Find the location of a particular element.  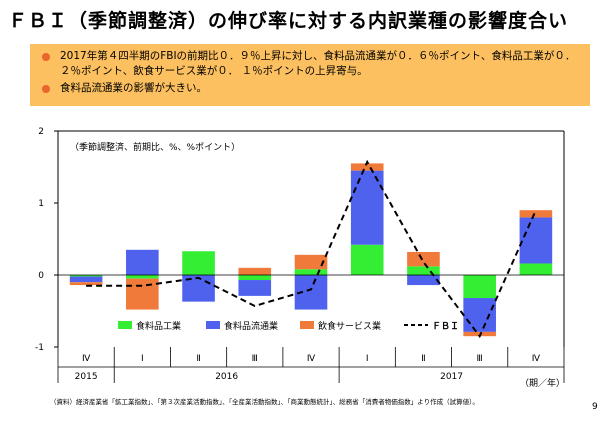

year-label: 2016 is located at coordinates (226, 377).